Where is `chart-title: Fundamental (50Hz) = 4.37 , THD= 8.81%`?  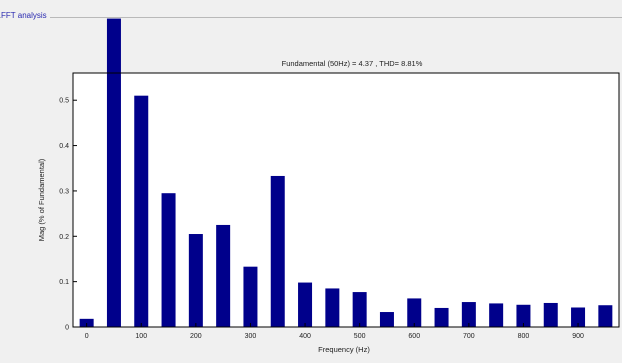 chart-title: Fundamental (50Hz) = 4.37 , THD= 8.81% is located at coordinates (352, 63).